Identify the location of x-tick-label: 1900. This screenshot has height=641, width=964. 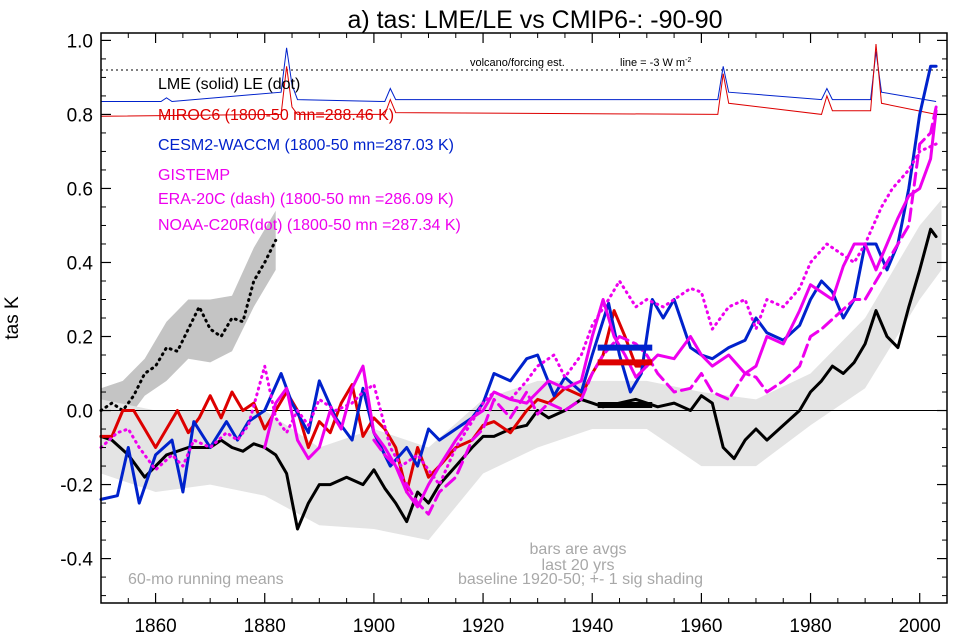
(374, 626).